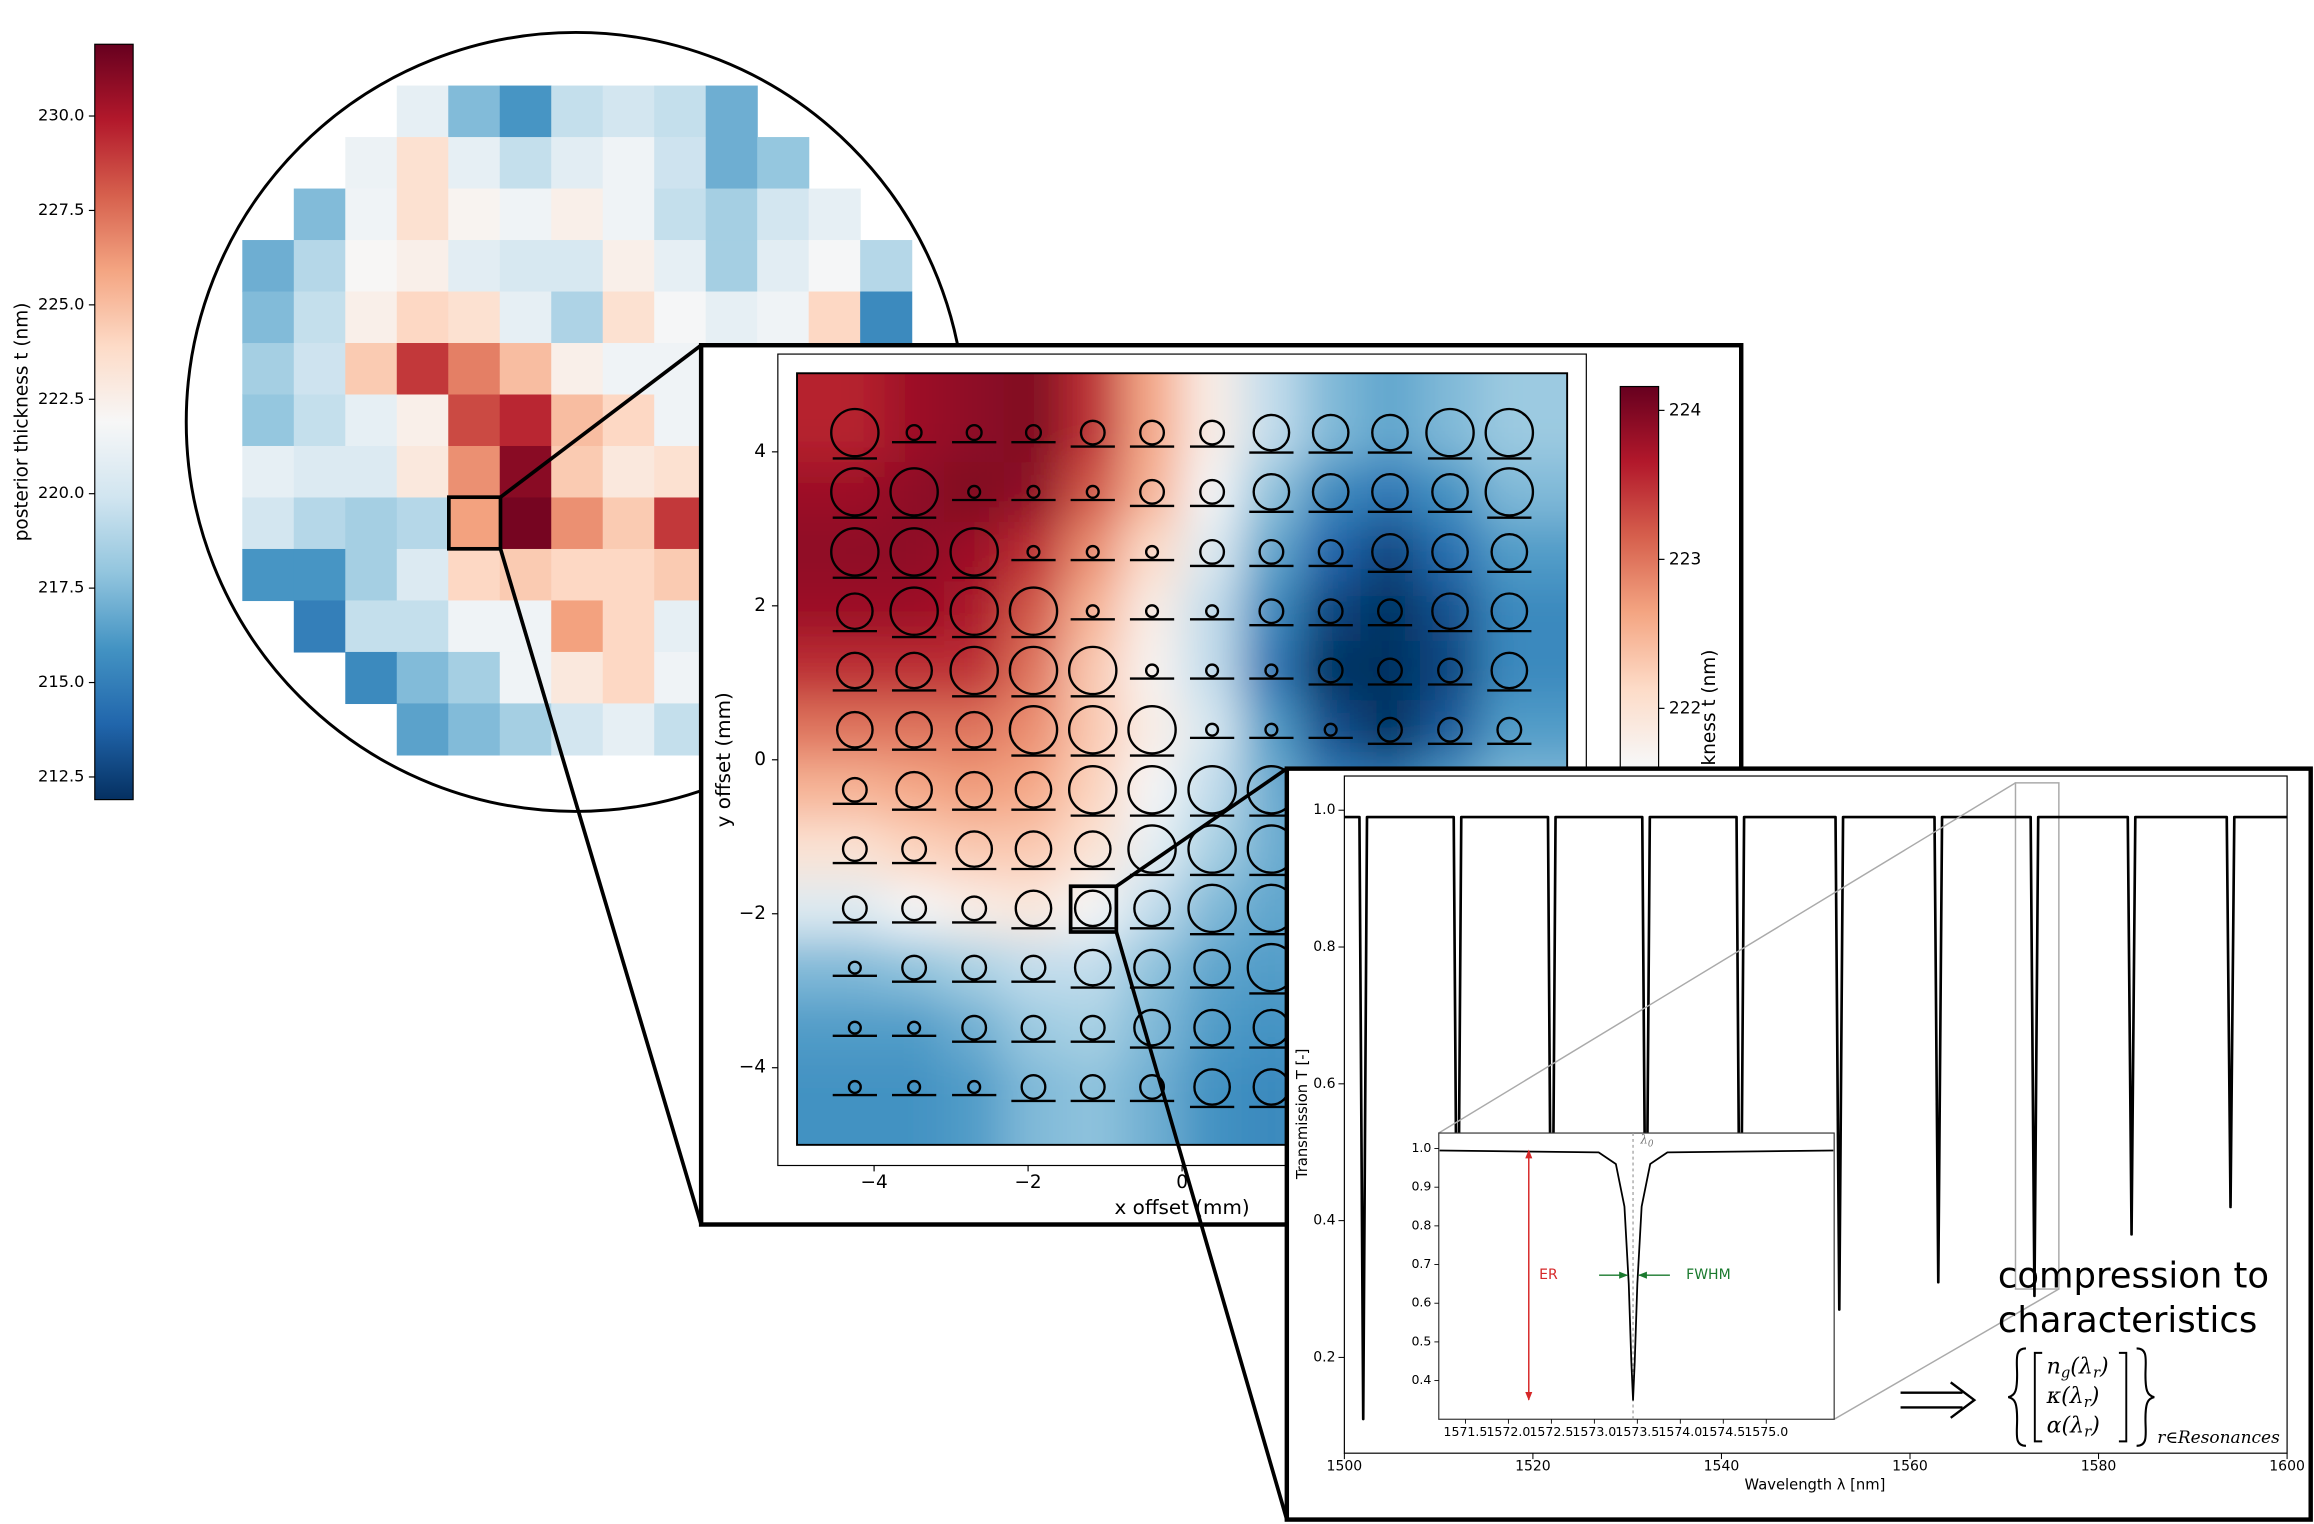  What do you see at coordinates (2081, 1367) in the screenshot?
I see `vector-part: (λ` at bounding box center [2081, 1367].